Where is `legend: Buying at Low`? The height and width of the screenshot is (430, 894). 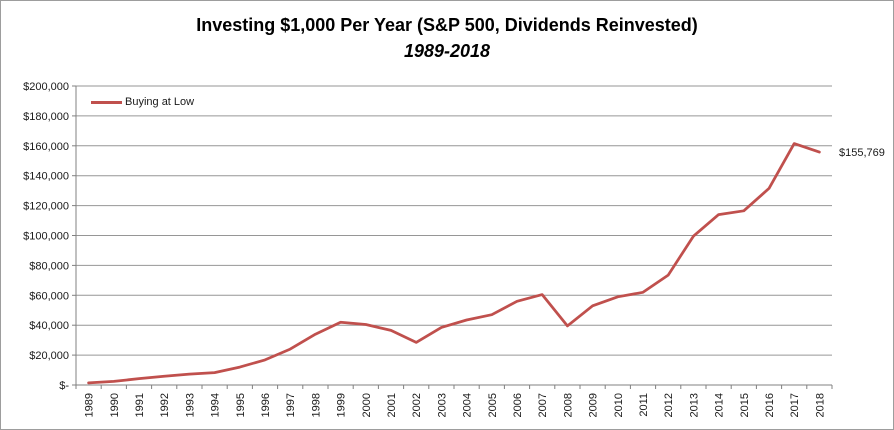
legend: Buying at Low is located at coordinates (142, 102).